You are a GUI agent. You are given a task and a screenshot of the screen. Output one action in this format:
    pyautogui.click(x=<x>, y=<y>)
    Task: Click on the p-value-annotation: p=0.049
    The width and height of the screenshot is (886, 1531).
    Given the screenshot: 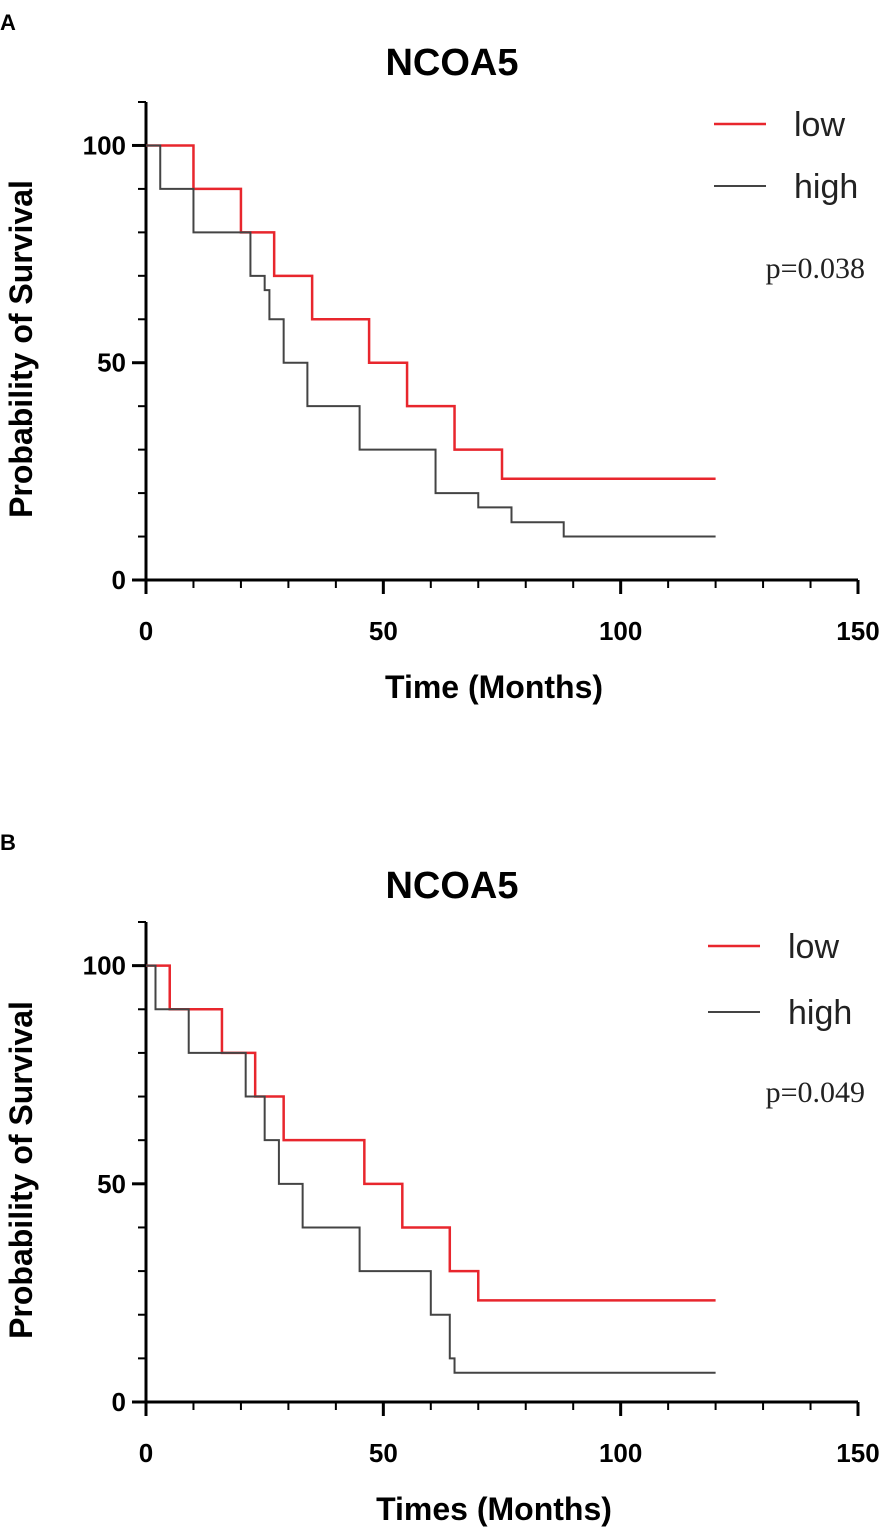 What is the action you would take?
    pyautogui.click(x=815, y=1092)
    